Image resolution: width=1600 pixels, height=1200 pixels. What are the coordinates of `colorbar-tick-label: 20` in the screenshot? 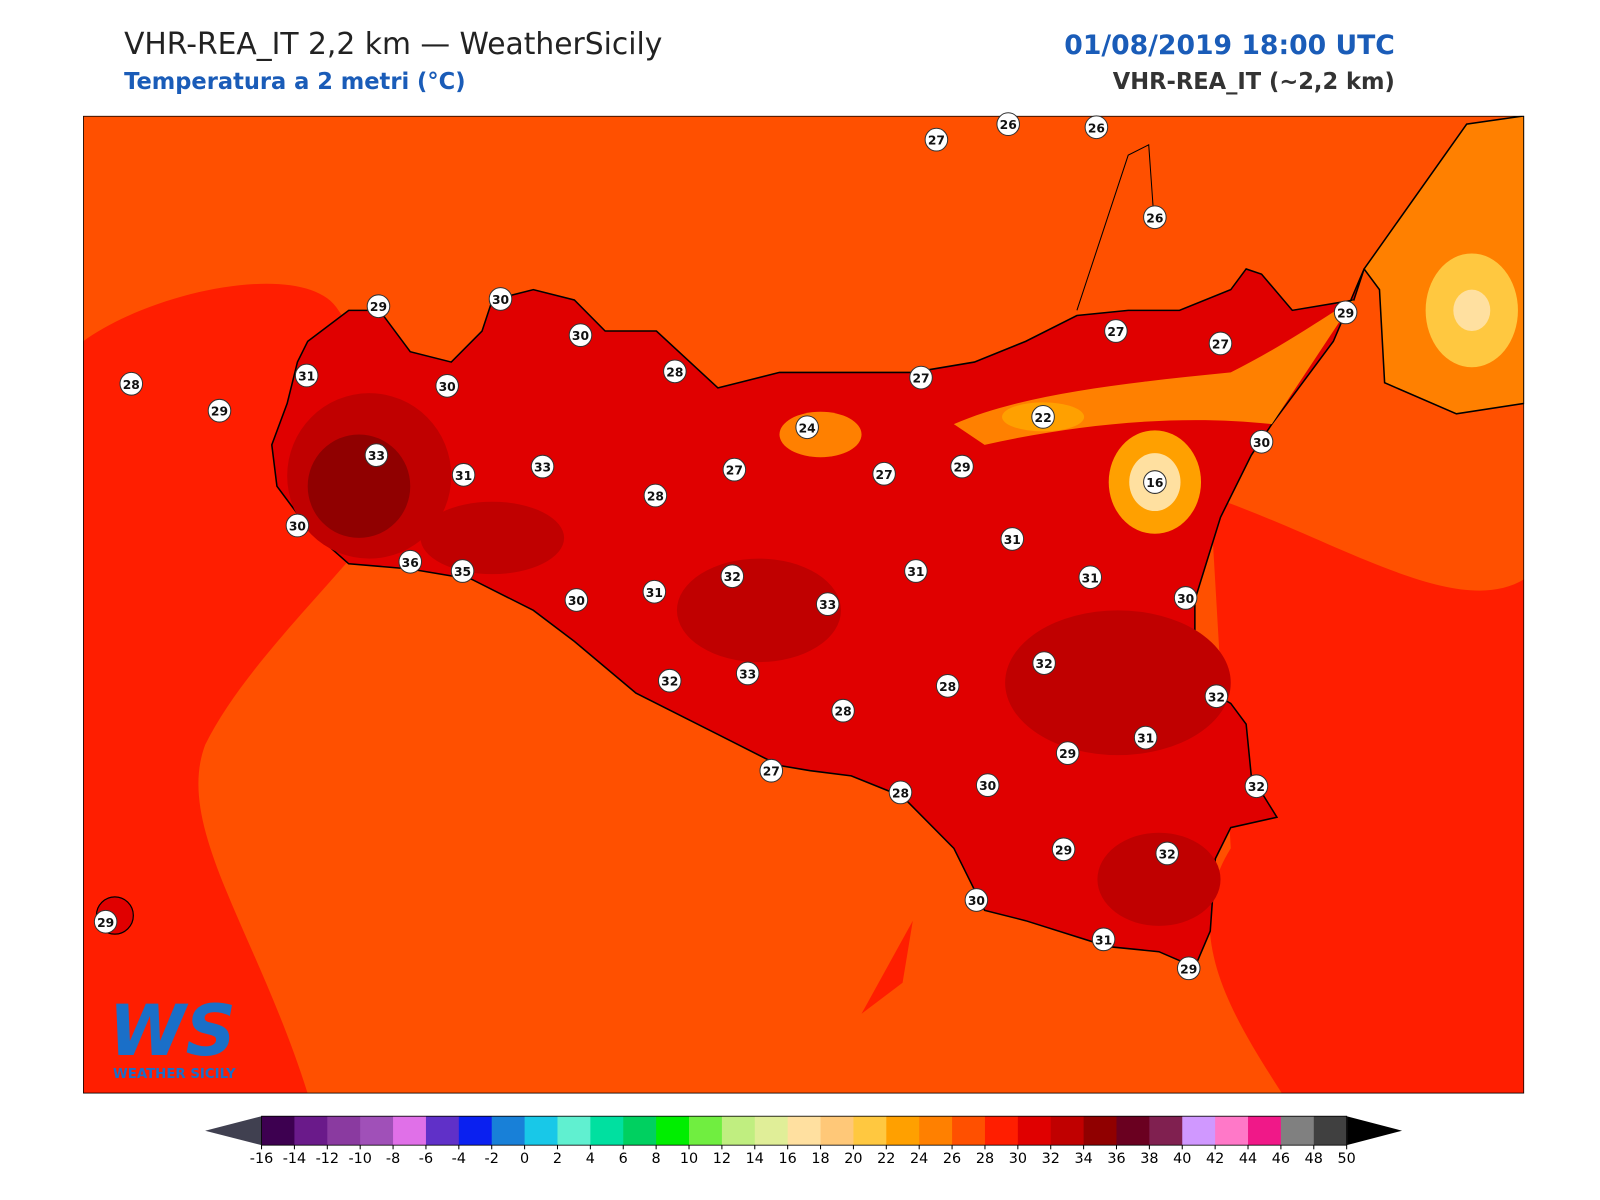 It's located at (853, 1159).